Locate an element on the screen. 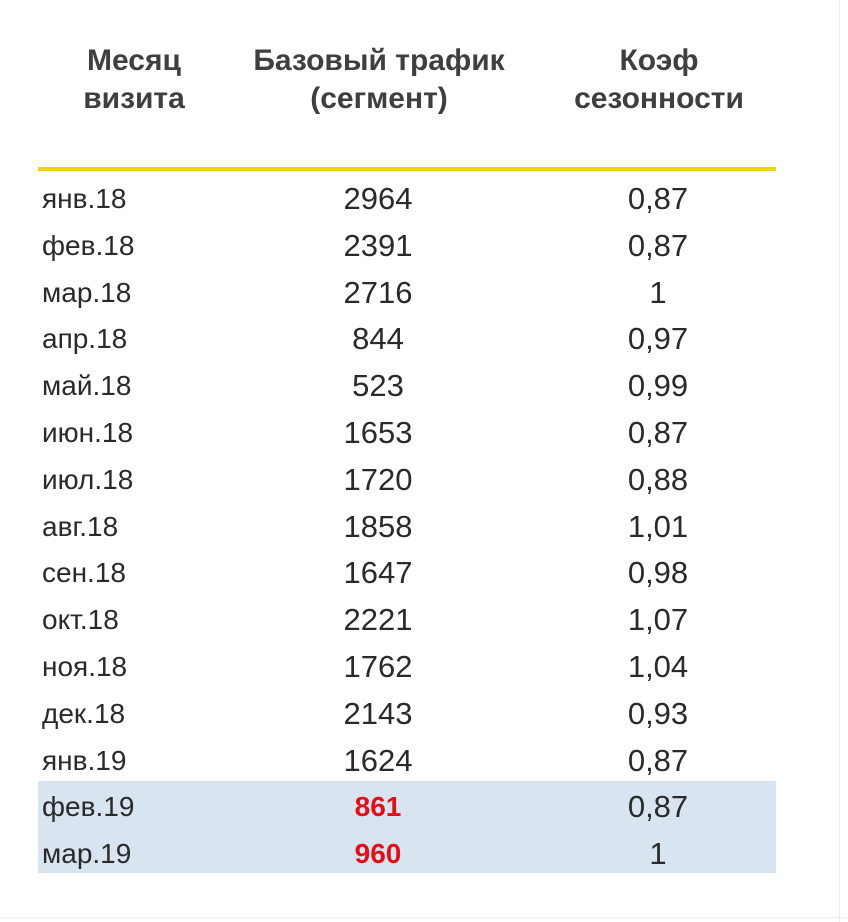 The height and width of the screenshot is (922, 848). cell-coef: 0,88 is located at coordinates (658, 479).